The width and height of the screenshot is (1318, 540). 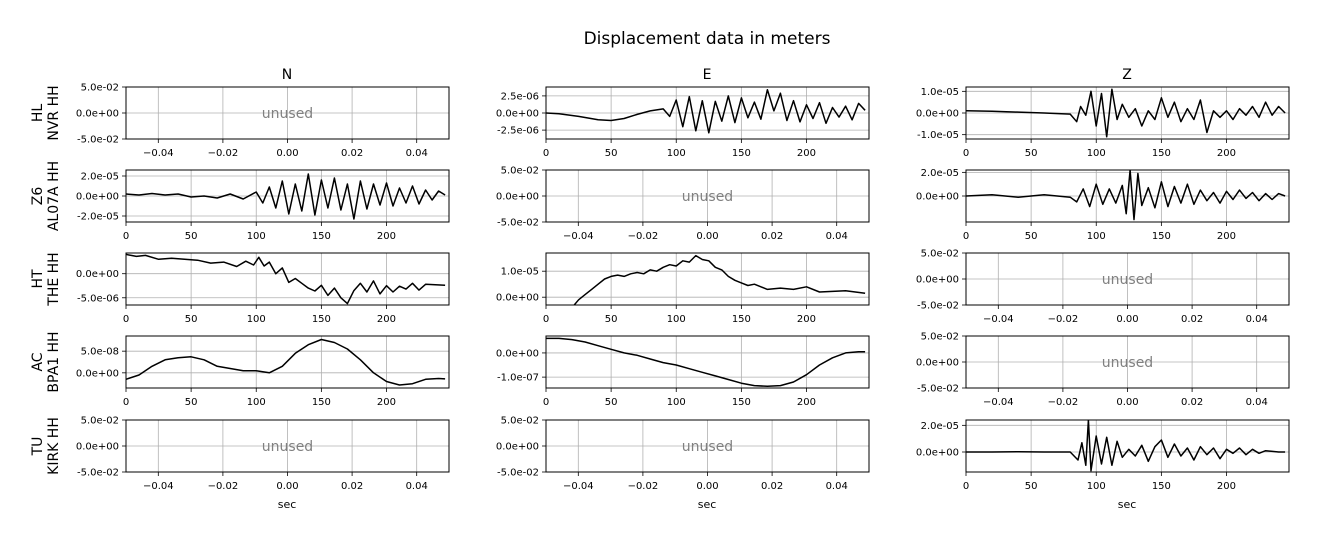 I want to click on row-label-bottom-1: AL07A HH, so click(x=54, y=196).